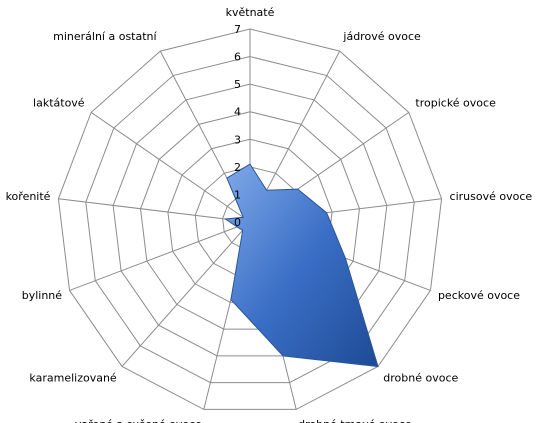  Describe the element at coordinates (138, 420) in the screenshot. I see `category-label: vařené a sušené ovoce` at that location.